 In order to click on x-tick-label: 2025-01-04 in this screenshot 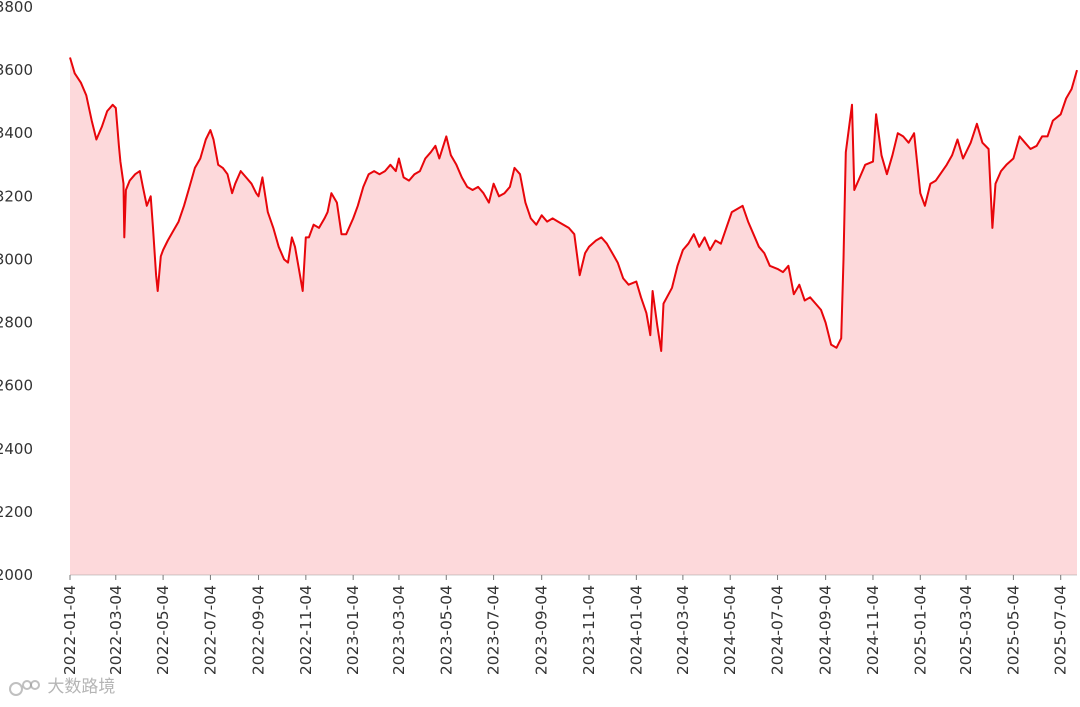, I will do `click(920, 630)`.